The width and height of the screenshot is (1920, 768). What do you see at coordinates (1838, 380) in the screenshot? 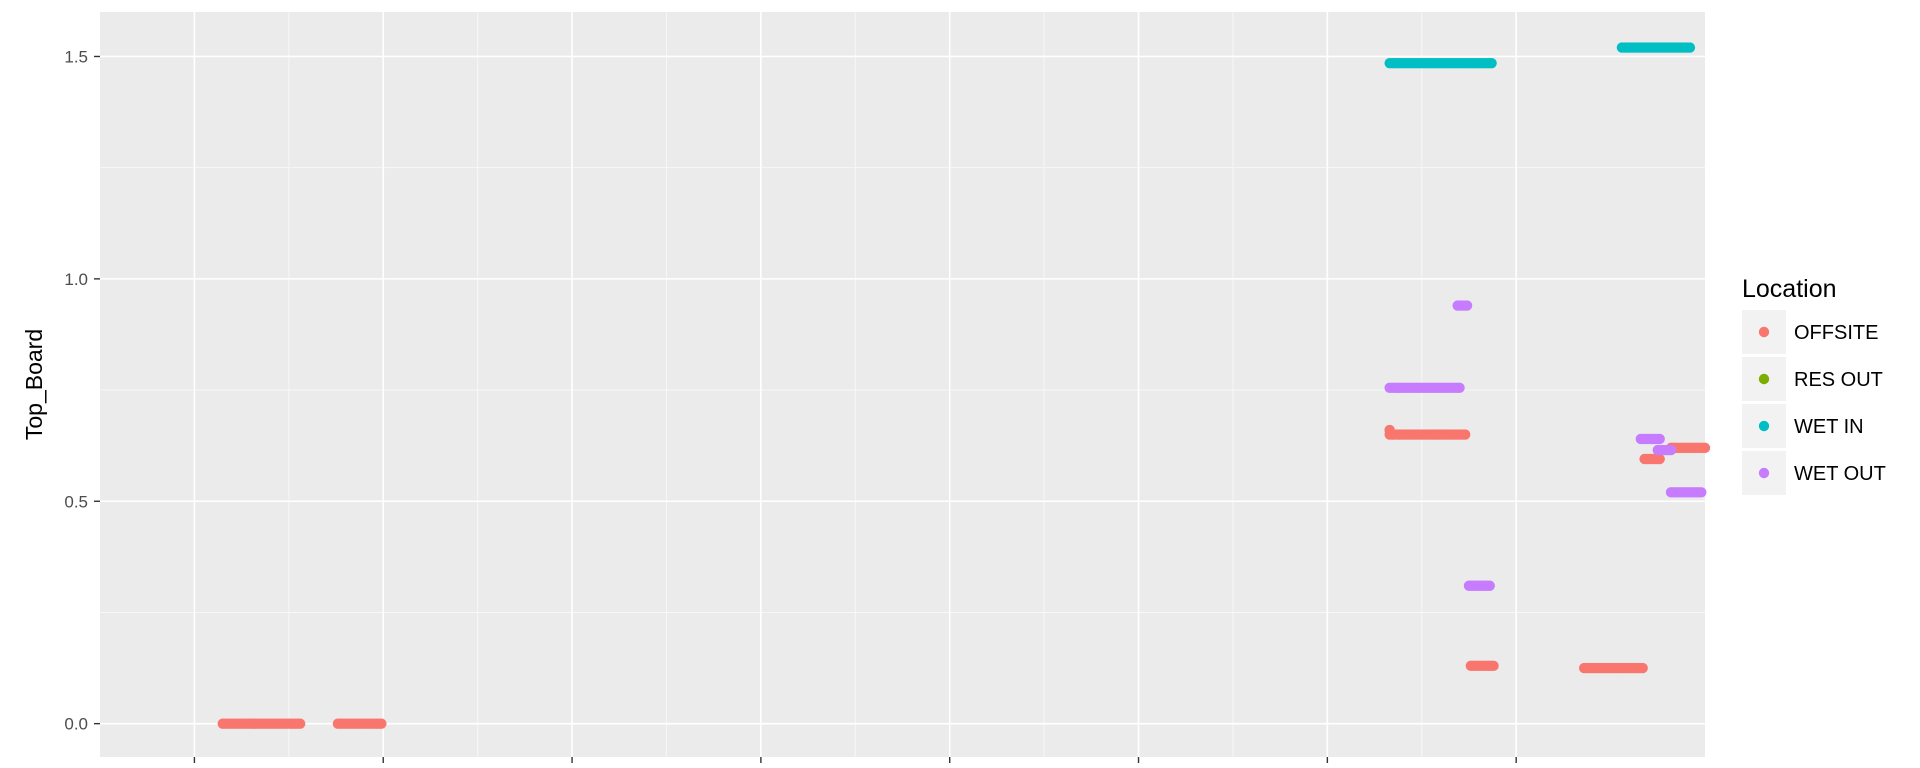
I see `legend-label: RES OUT` at bounding box center [1838, 380].